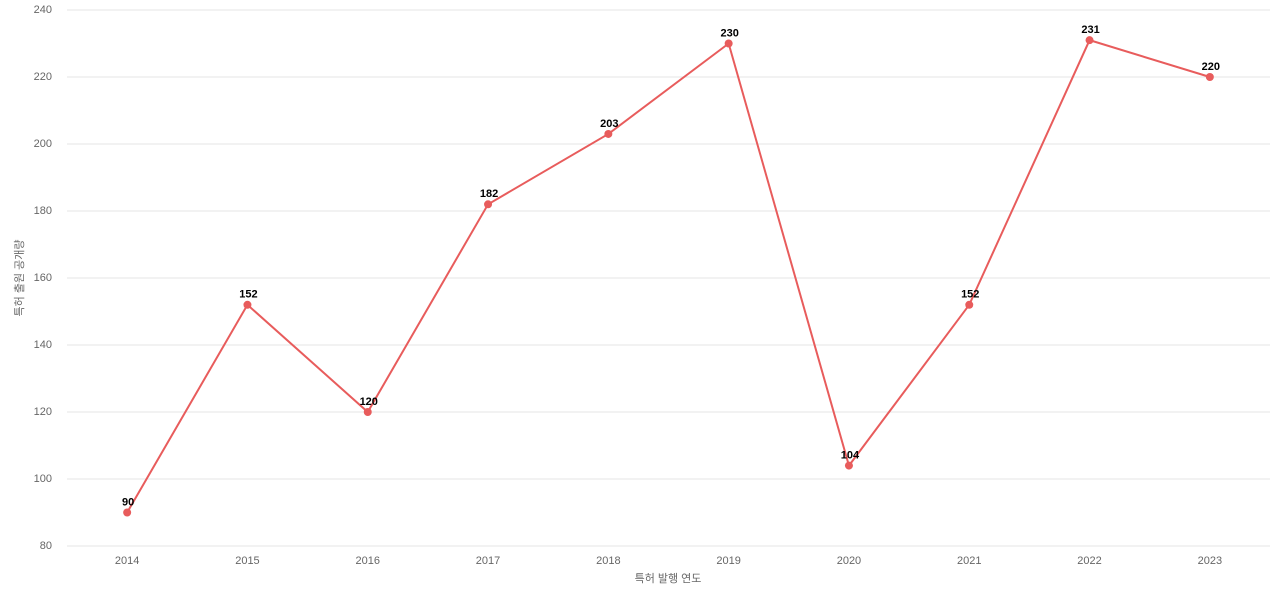  I want to click on data-label: 231, so click(1090, 30).